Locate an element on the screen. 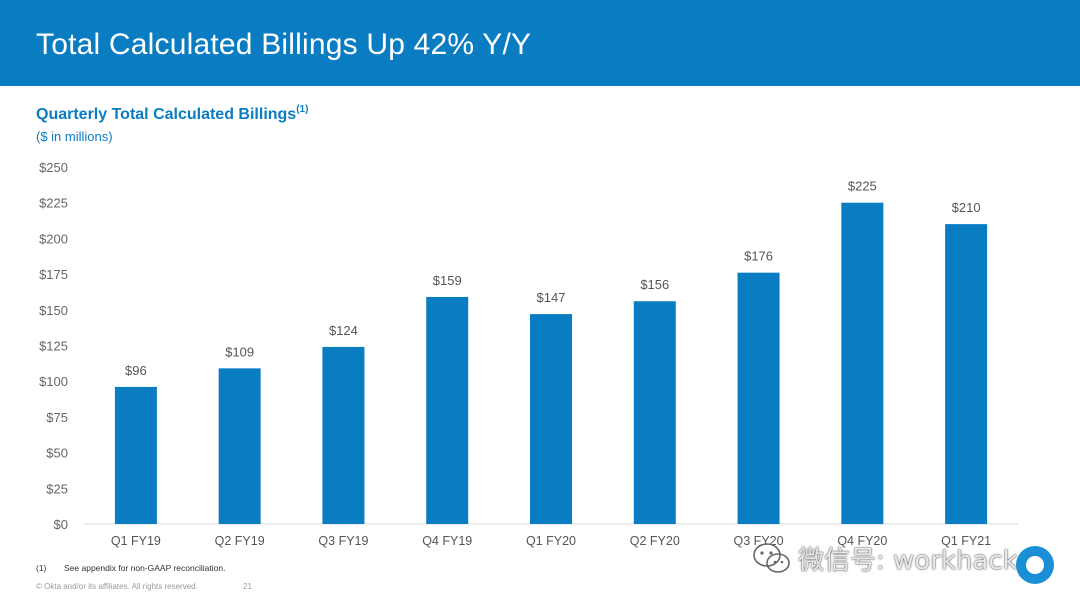 Image resolution: width=1080 pixels, height=608 pixels. page-number: 21 is located at coordinates (247, 586).